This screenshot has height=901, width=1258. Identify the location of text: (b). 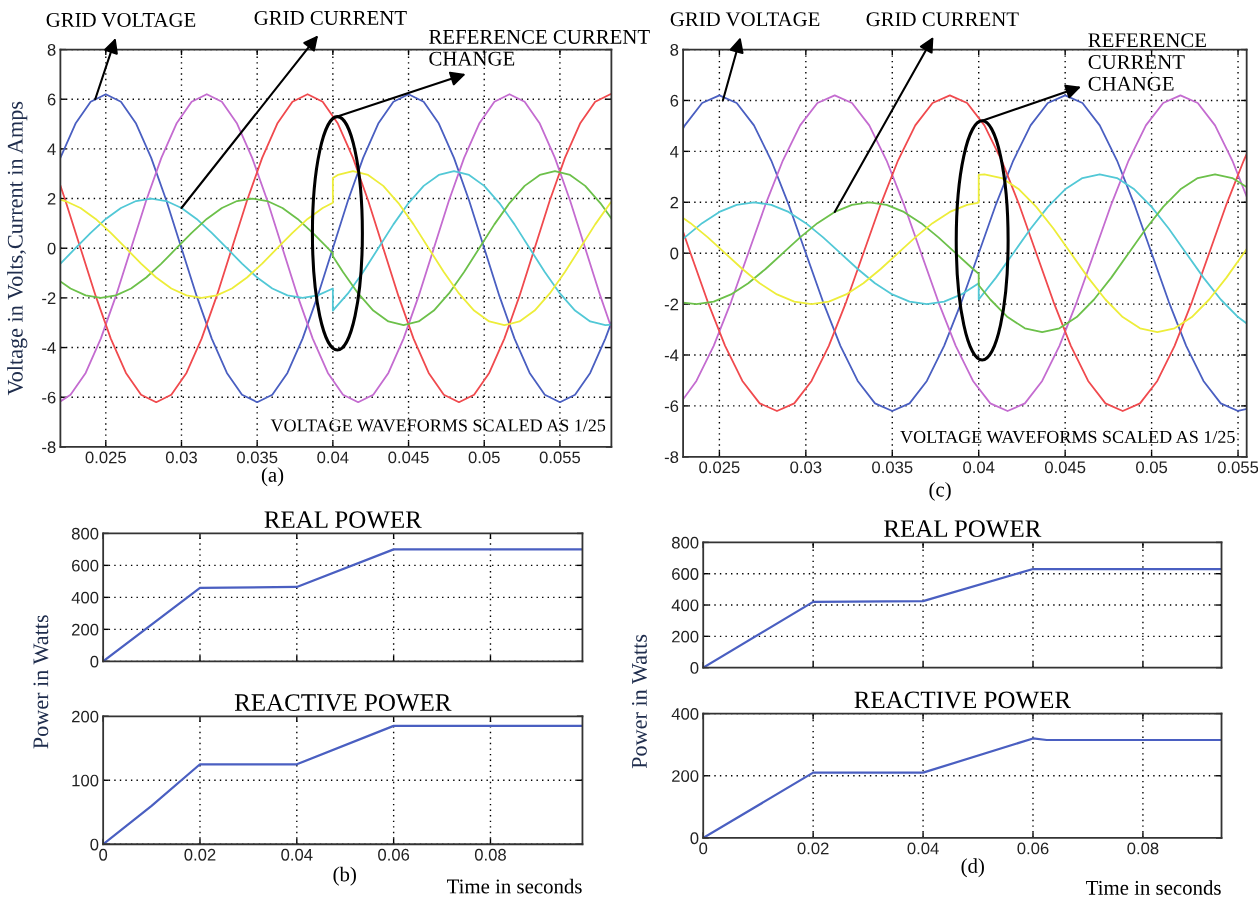
(344, 876).